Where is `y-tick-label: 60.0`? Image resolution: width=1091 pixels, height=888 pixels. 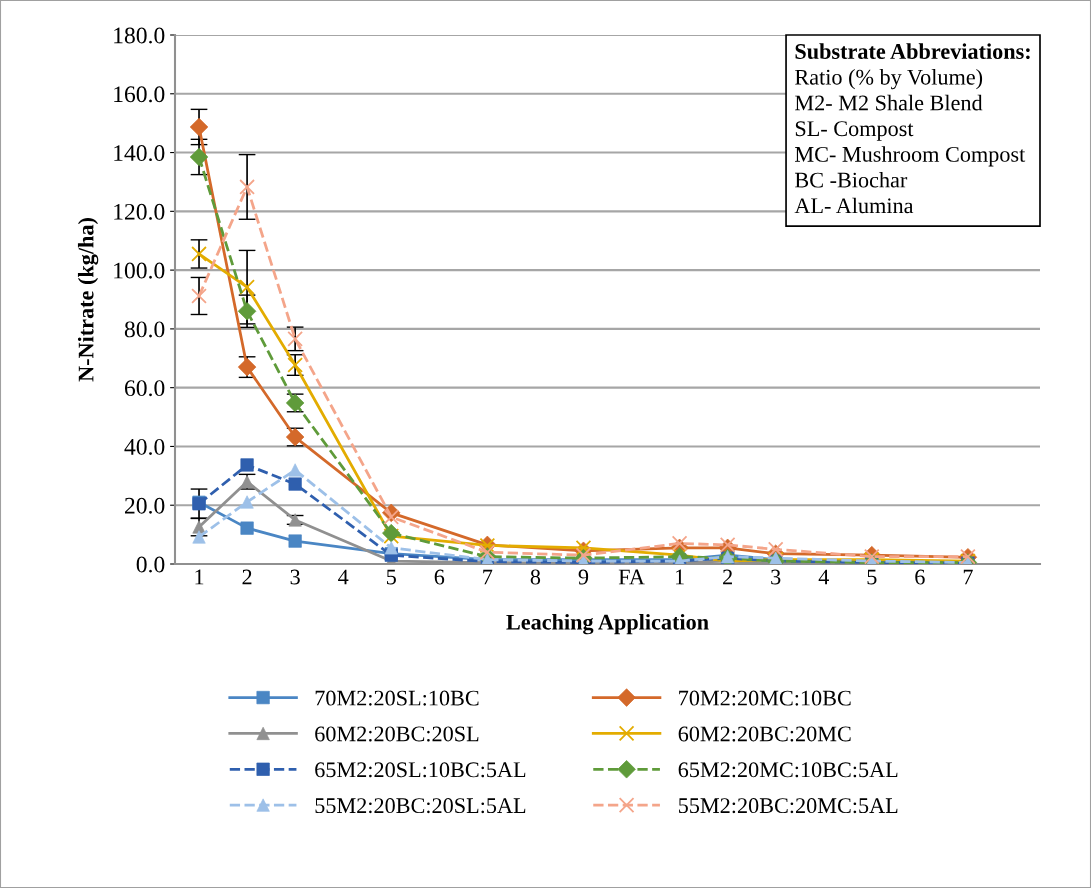 y-tick-label: 60.0 is located at coordinates (144, 388).